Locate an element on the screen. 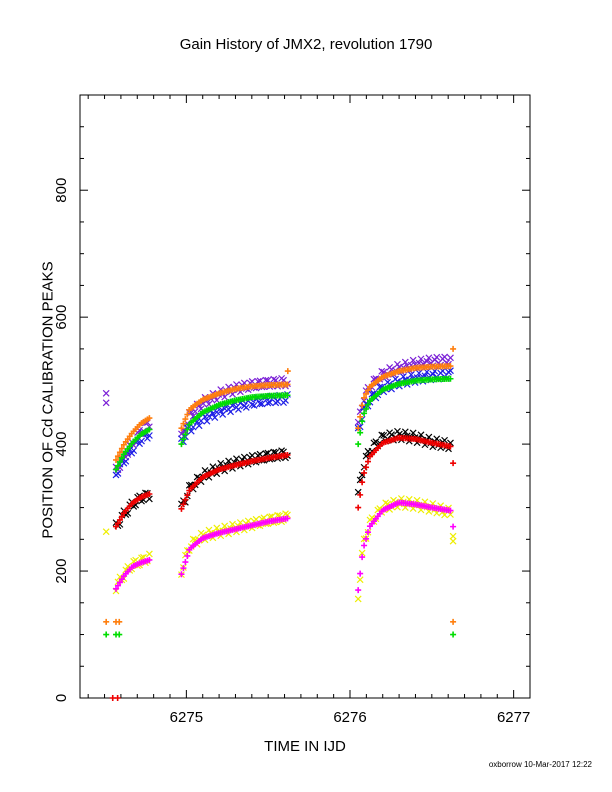 This screenshot has width=612, height=792. y-axis-label-text: POSITION OF Cd CALIBRATION PEAKS is located at coordinates (48, 400).